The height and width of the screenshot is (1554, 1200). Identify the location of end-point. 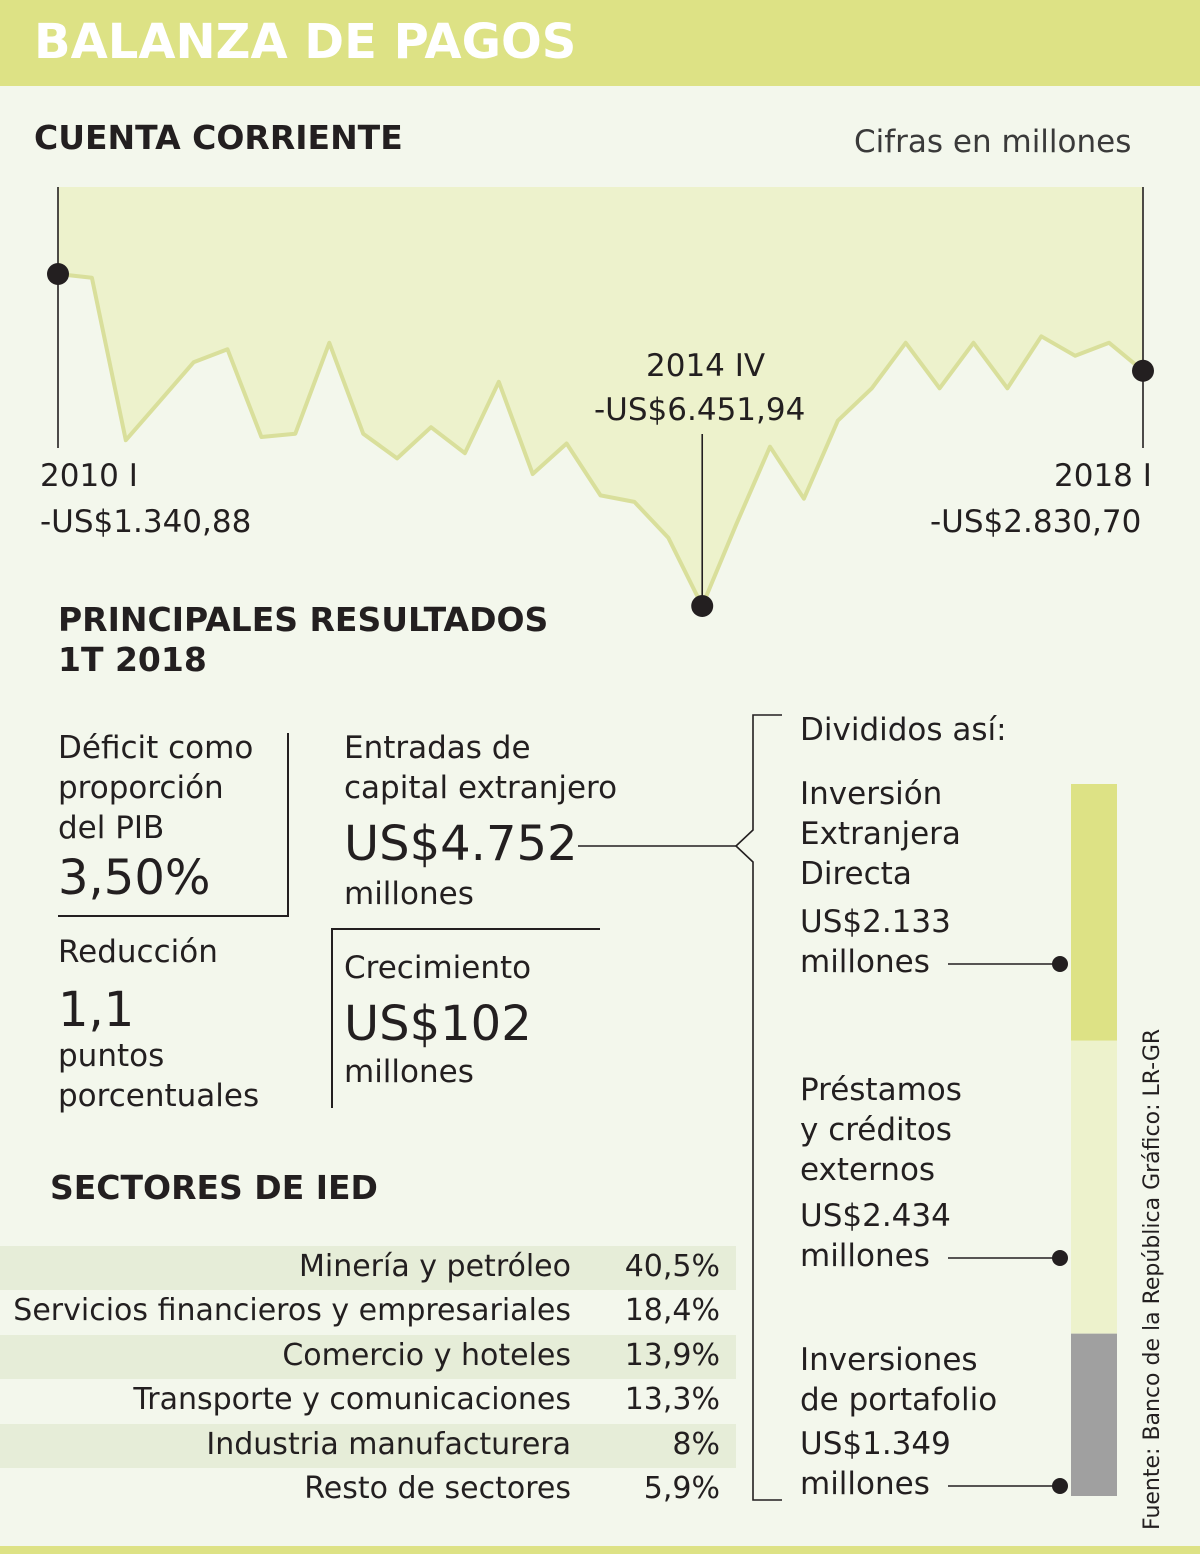
(1143, 370).